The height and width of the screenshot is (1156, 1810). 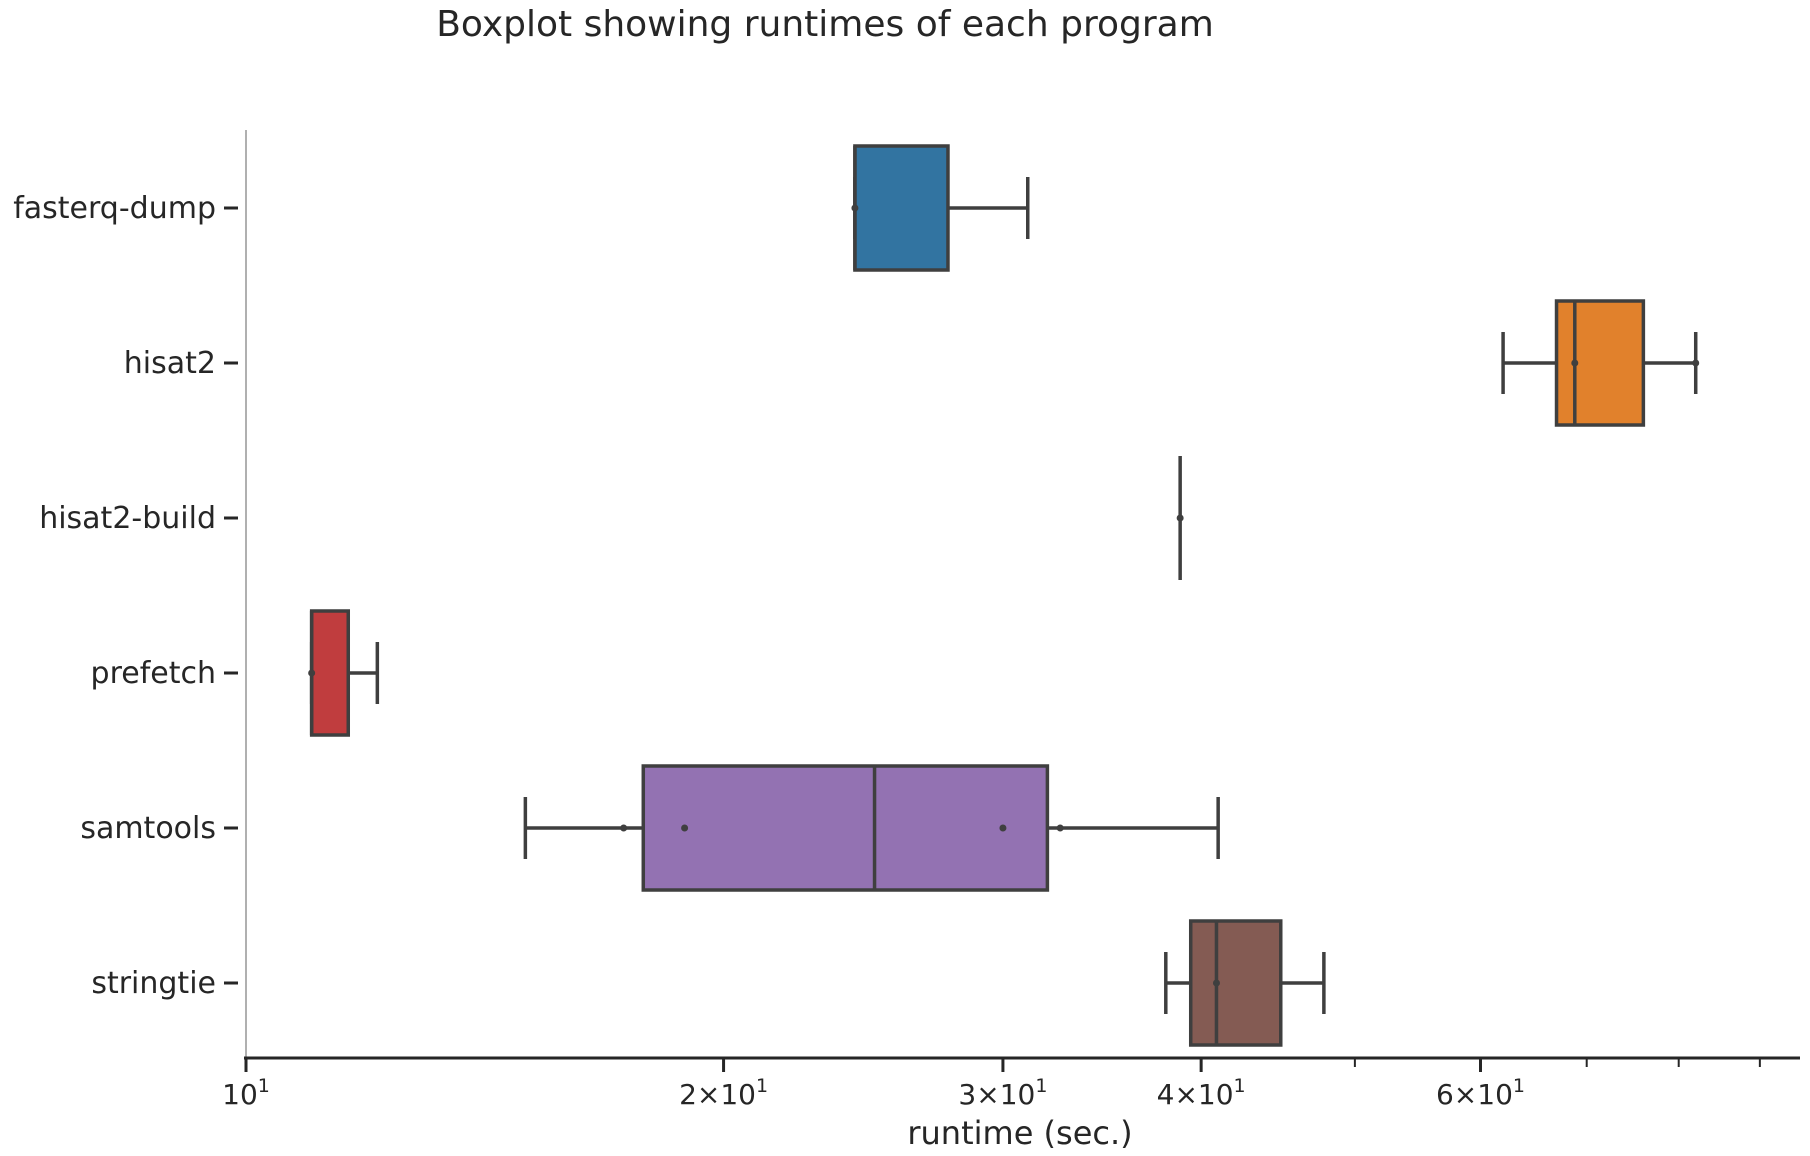 What do you see at coordinates (1480, 1093) in the screenshot?
I see `x-tick-label: 6×101` at bounding box center [1480, 1093].